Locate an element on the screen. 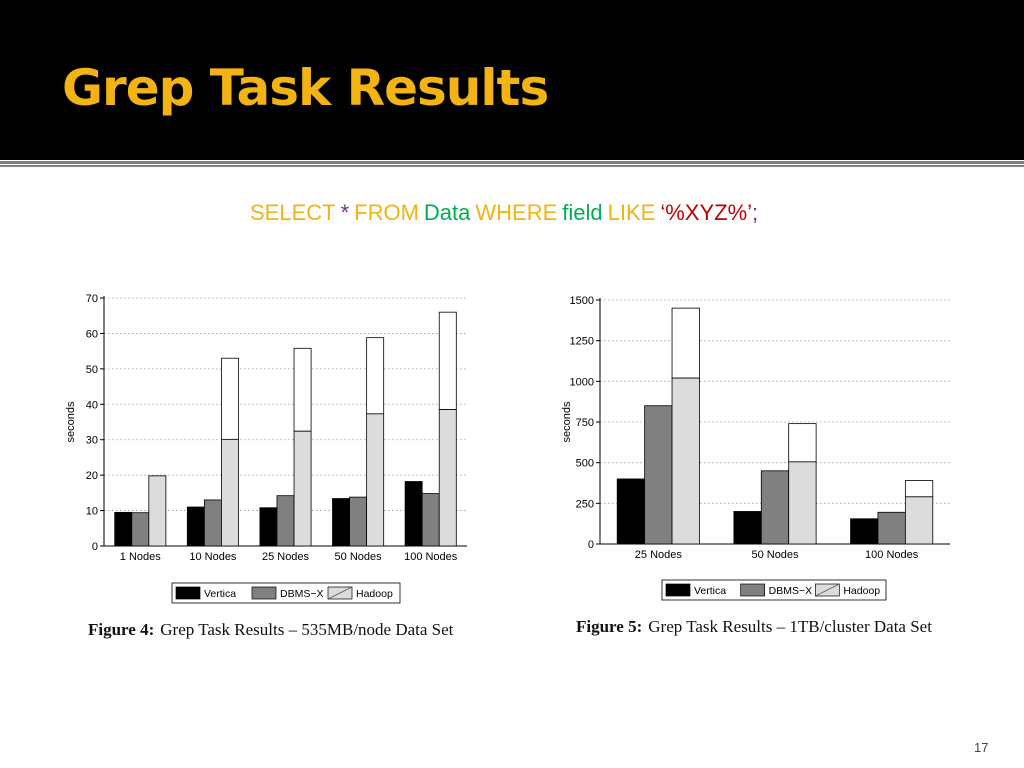 Image resolution: width=1024 pixels, height=768 pixels. sql-token: ; is located at coordinates (755, 212).